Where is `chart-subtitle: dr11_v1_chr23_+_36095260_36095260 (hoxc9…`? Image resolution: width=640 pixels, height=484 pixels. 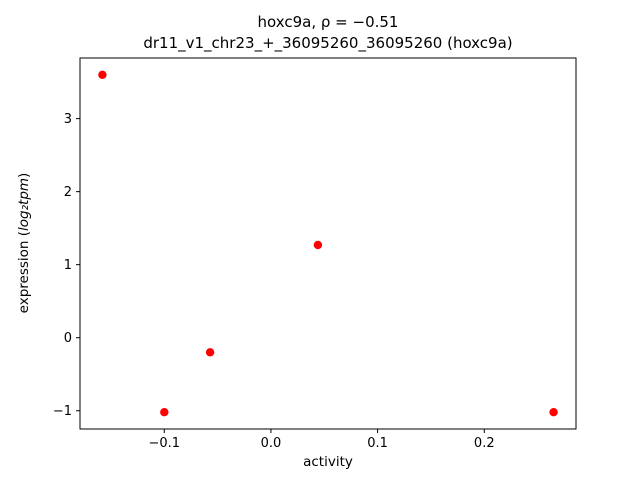
chart-subtitle: dr11_v1_chr23_+_36095260_36095260 (hoxc9… is located at coordinates (327, 43).